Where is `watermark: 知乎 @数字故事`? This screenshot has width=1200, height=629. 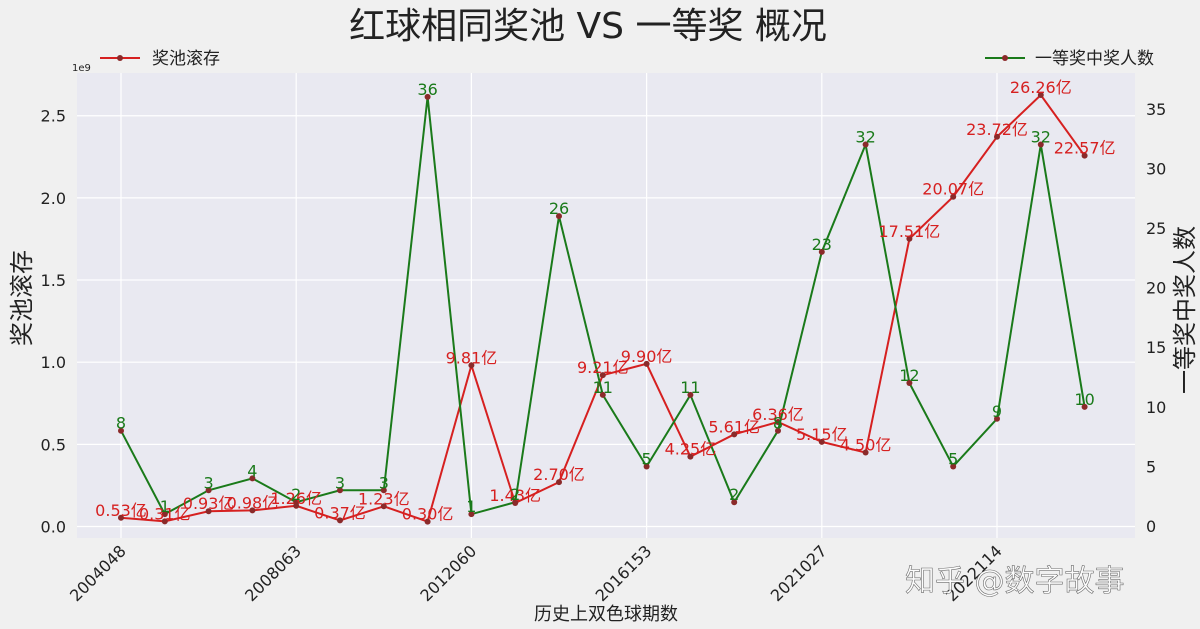 watermark: 知乎 @数字故事 is located at coordinates (1015, 581).